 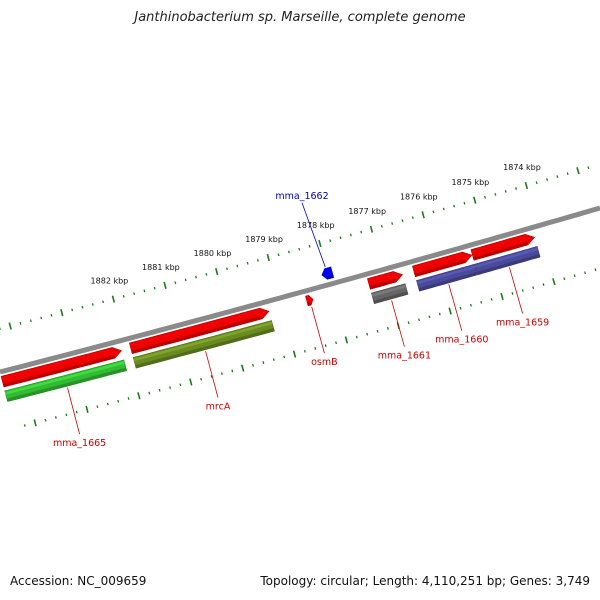 I want to click on gene-label: mma_1660, so click(x=461, y=340).